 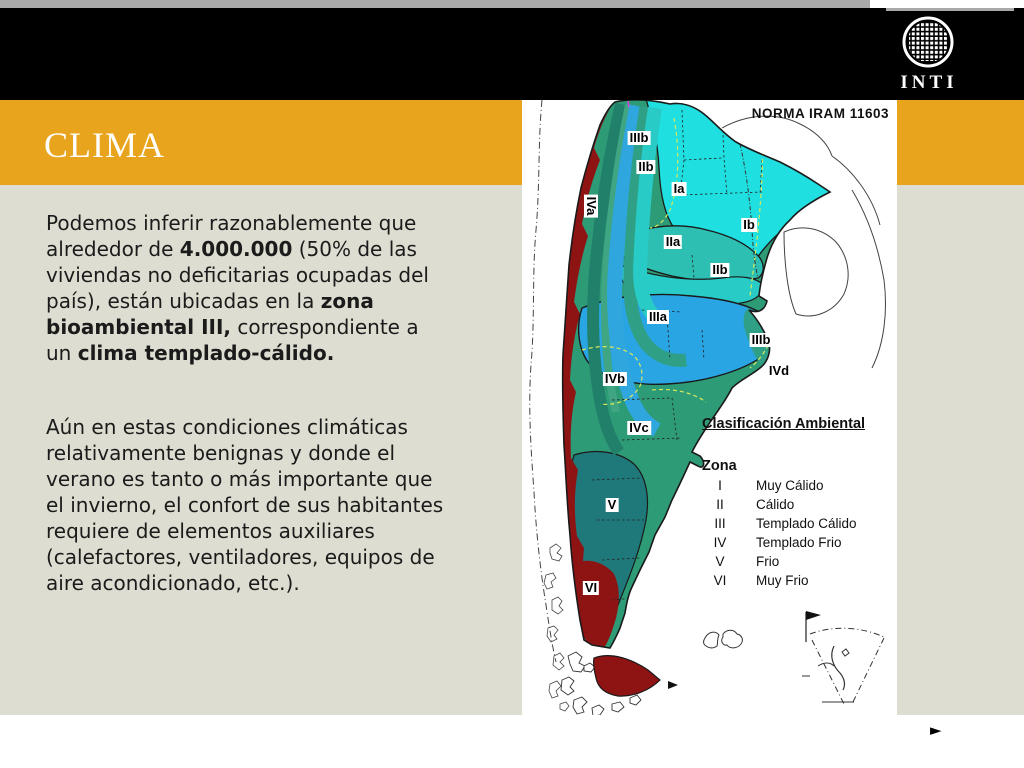 I want to click on chile-outline, so click(x=549, y=406).